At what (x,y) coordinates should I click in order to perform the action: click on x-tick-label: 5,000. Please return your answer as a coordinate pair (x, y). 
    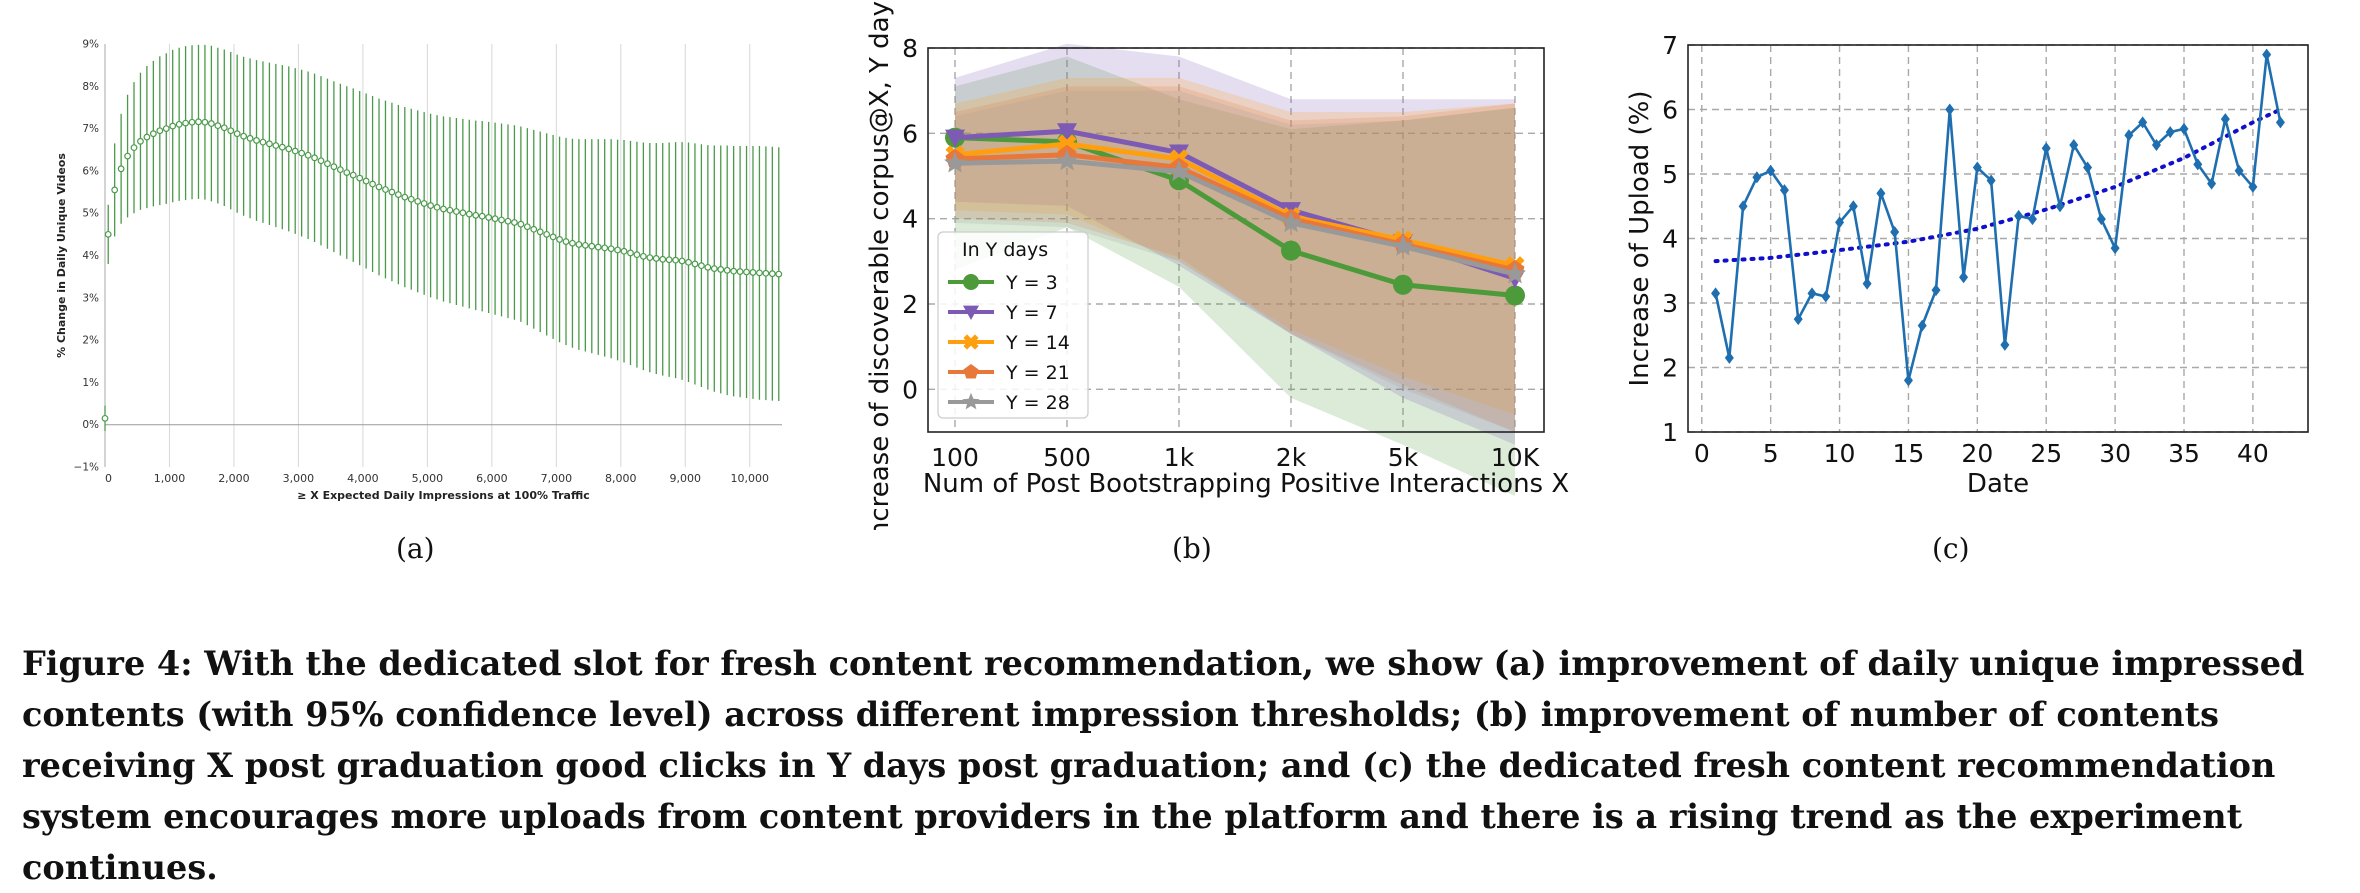
    Looking at the image, I should click on (428, 478).